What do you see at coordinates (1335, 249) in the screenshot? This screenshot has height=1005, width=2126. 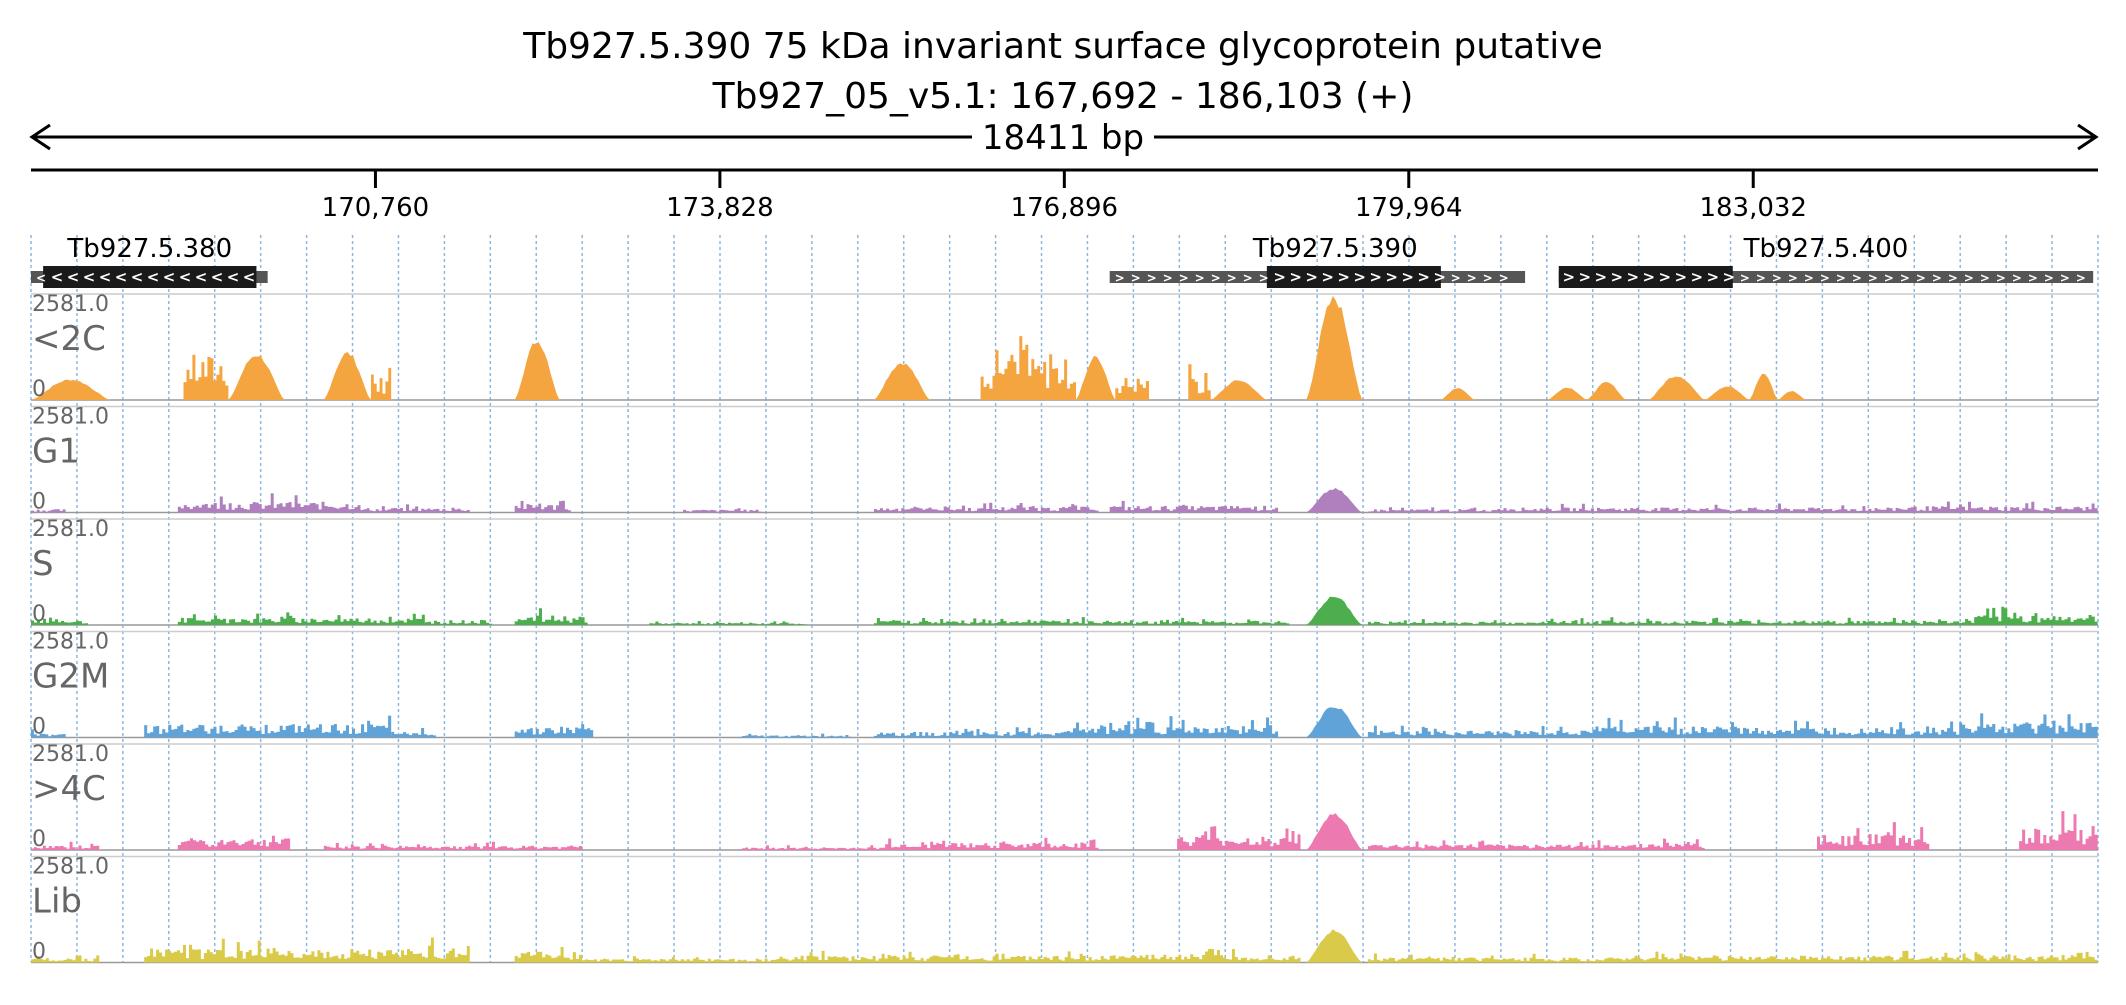 I see `gene-label: Tb927.5.390` at bounding box center [1335, 249].